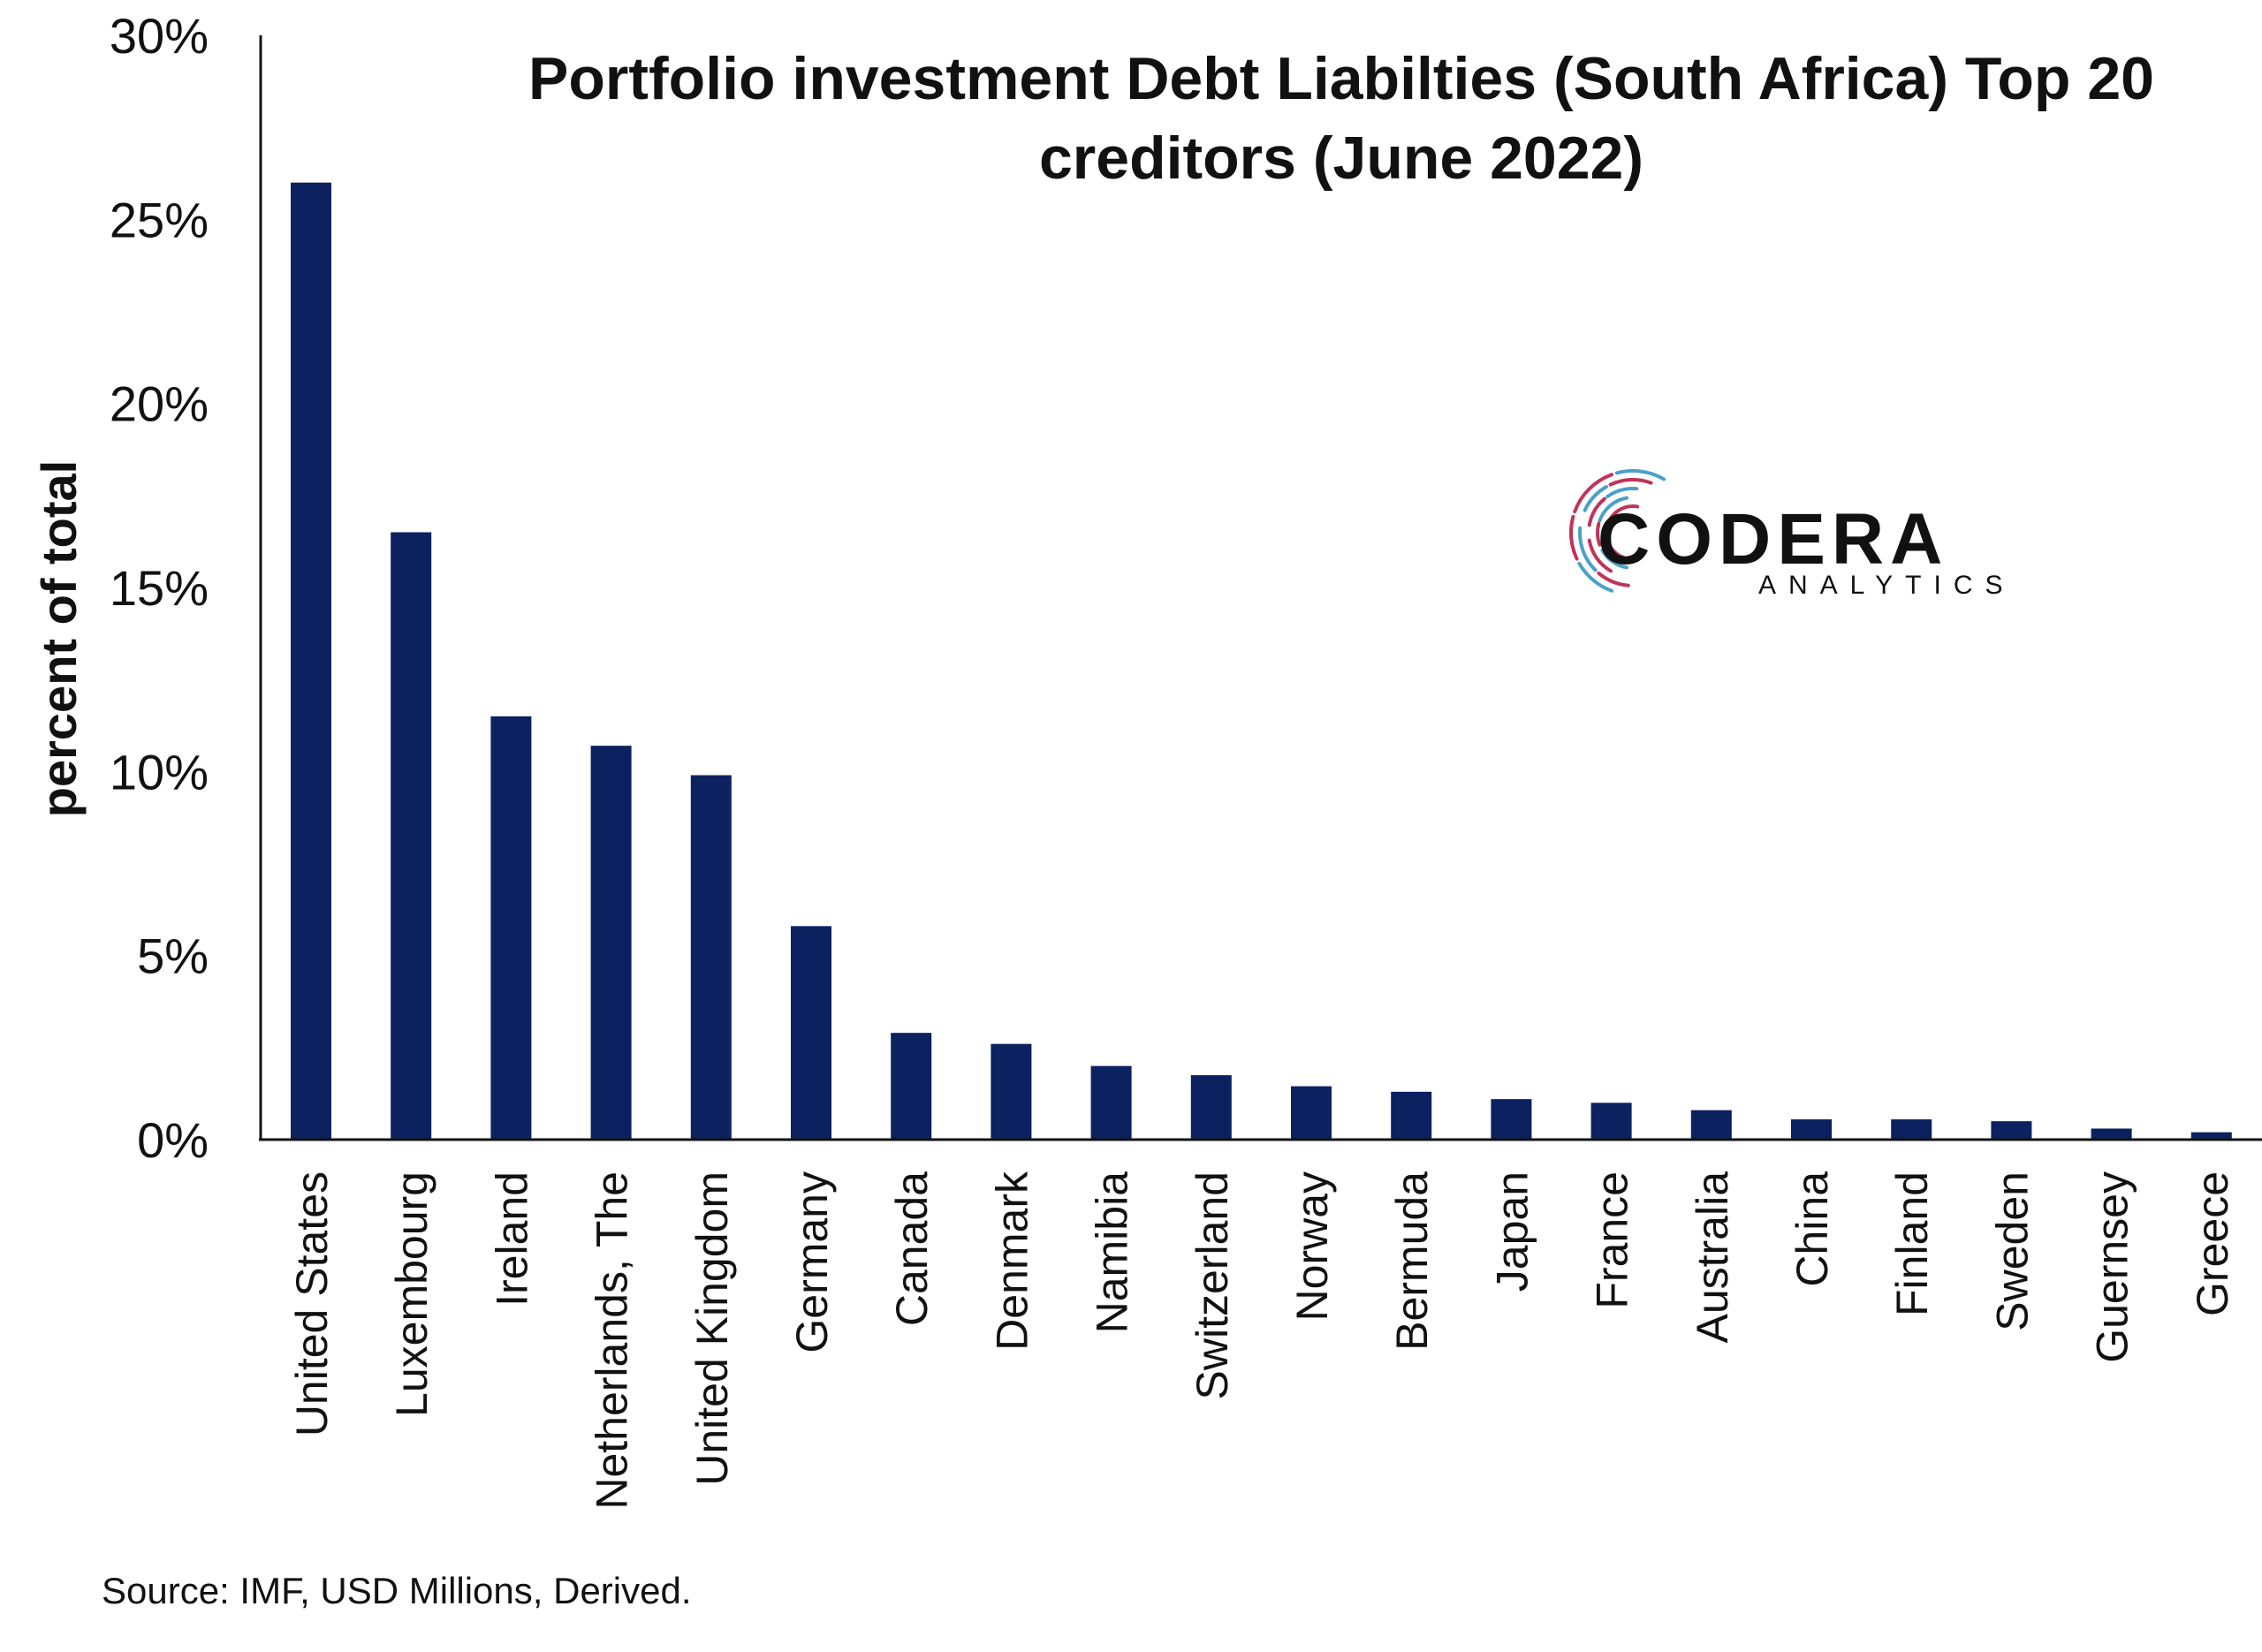 The image size is (2262, 1652). Describe the element at coordinates (1011, 1261) in the screenshot. I see `x-tick-label: Denmark` at that location.